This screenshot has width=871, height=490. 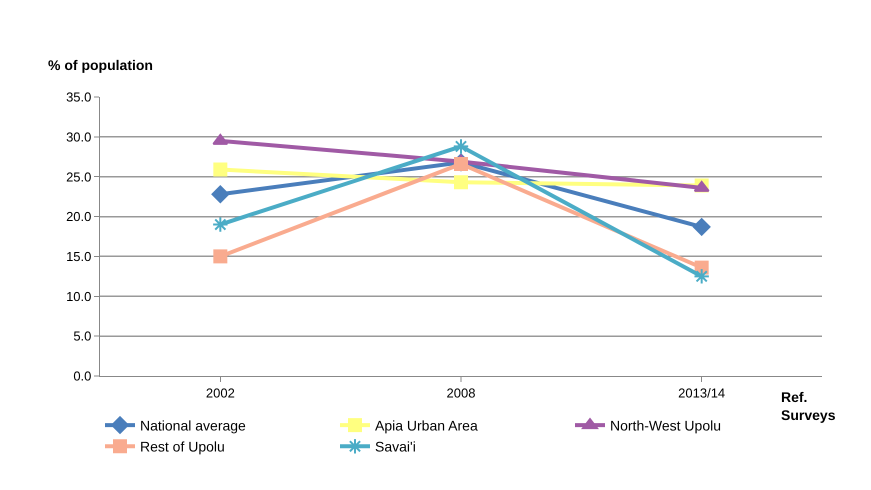 I want to click on y-tick-label: 30.0, so click(x=79, y=136).